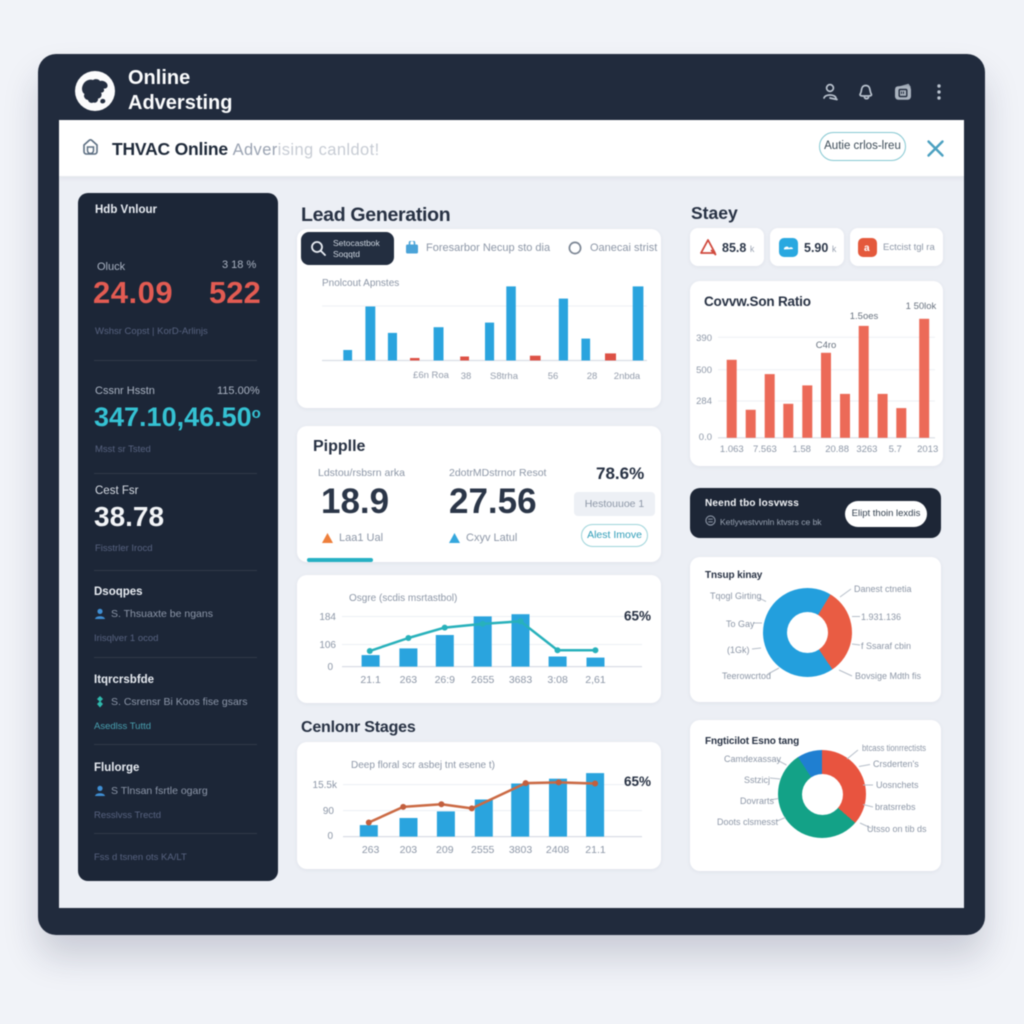 The image size is (1024, 1024). I want to click on svg-text: C4ro, so click(826, 345).